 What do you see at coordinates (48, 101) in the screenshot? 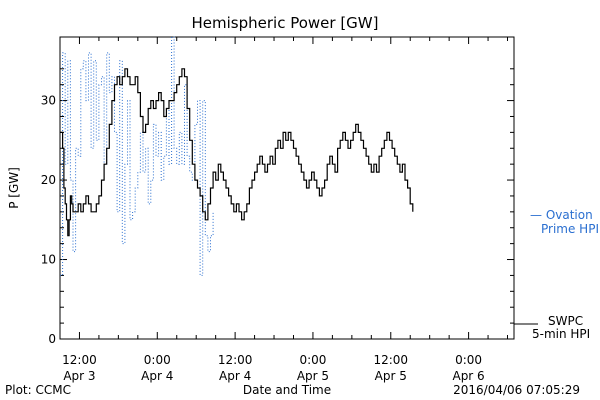
I see `y-tick-label: 30` at bounding box center [48, 101].